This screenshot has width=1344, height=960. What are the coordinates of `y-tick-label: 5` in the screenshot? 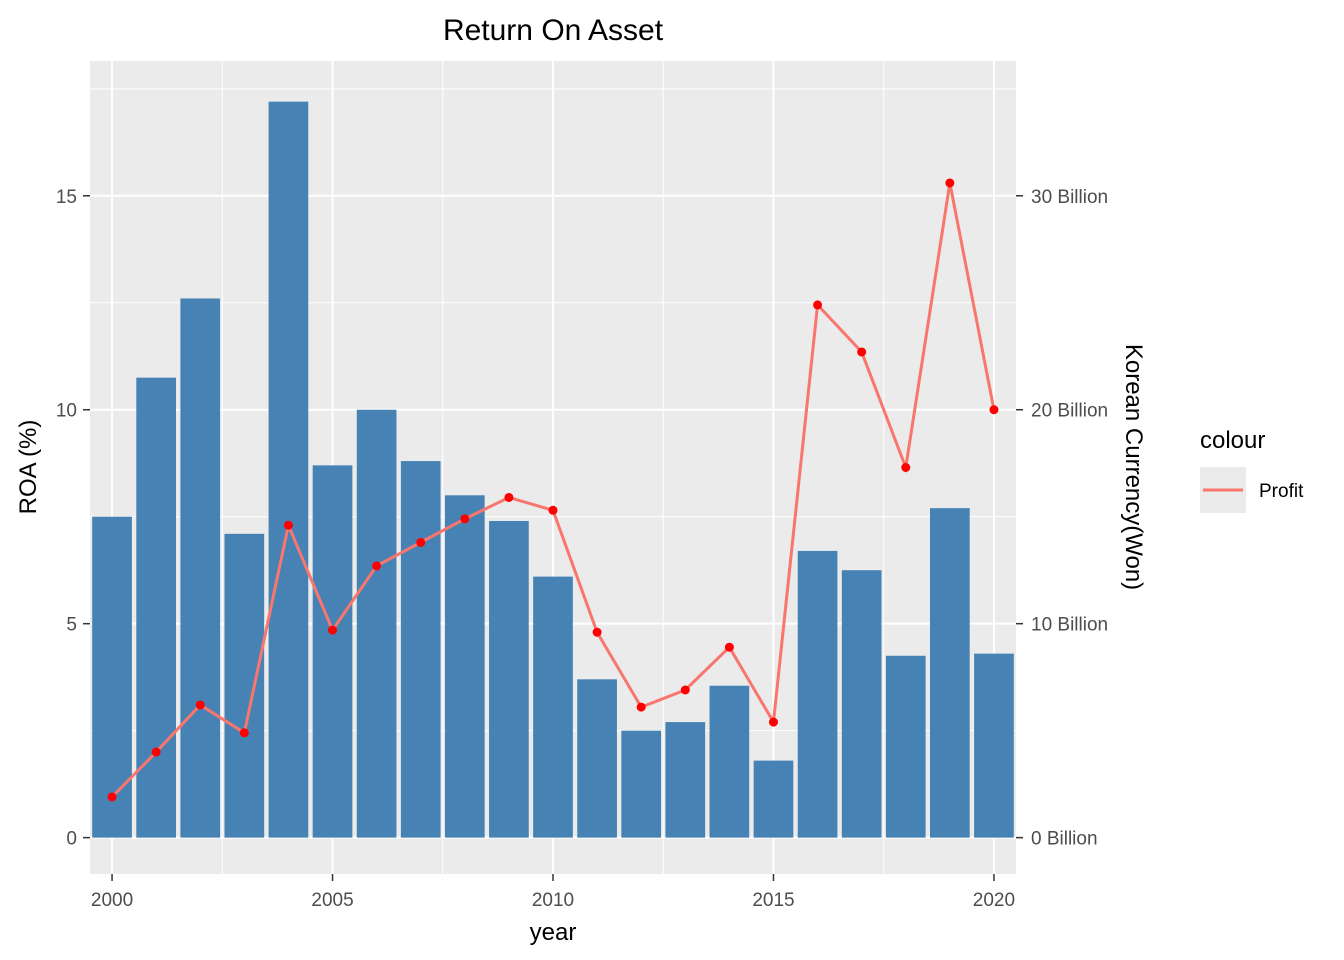 It's located at (71, 625).